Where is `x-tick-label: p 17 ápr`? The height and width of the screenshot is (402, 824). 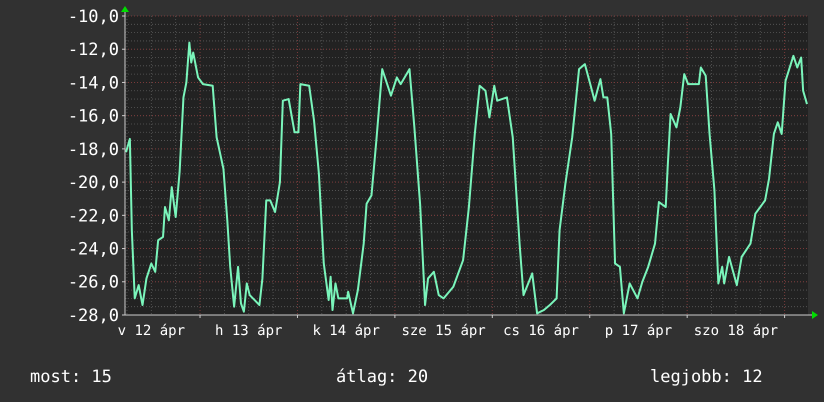 x-tick-label: p 17 ápr is located at coordinates (638, 331).